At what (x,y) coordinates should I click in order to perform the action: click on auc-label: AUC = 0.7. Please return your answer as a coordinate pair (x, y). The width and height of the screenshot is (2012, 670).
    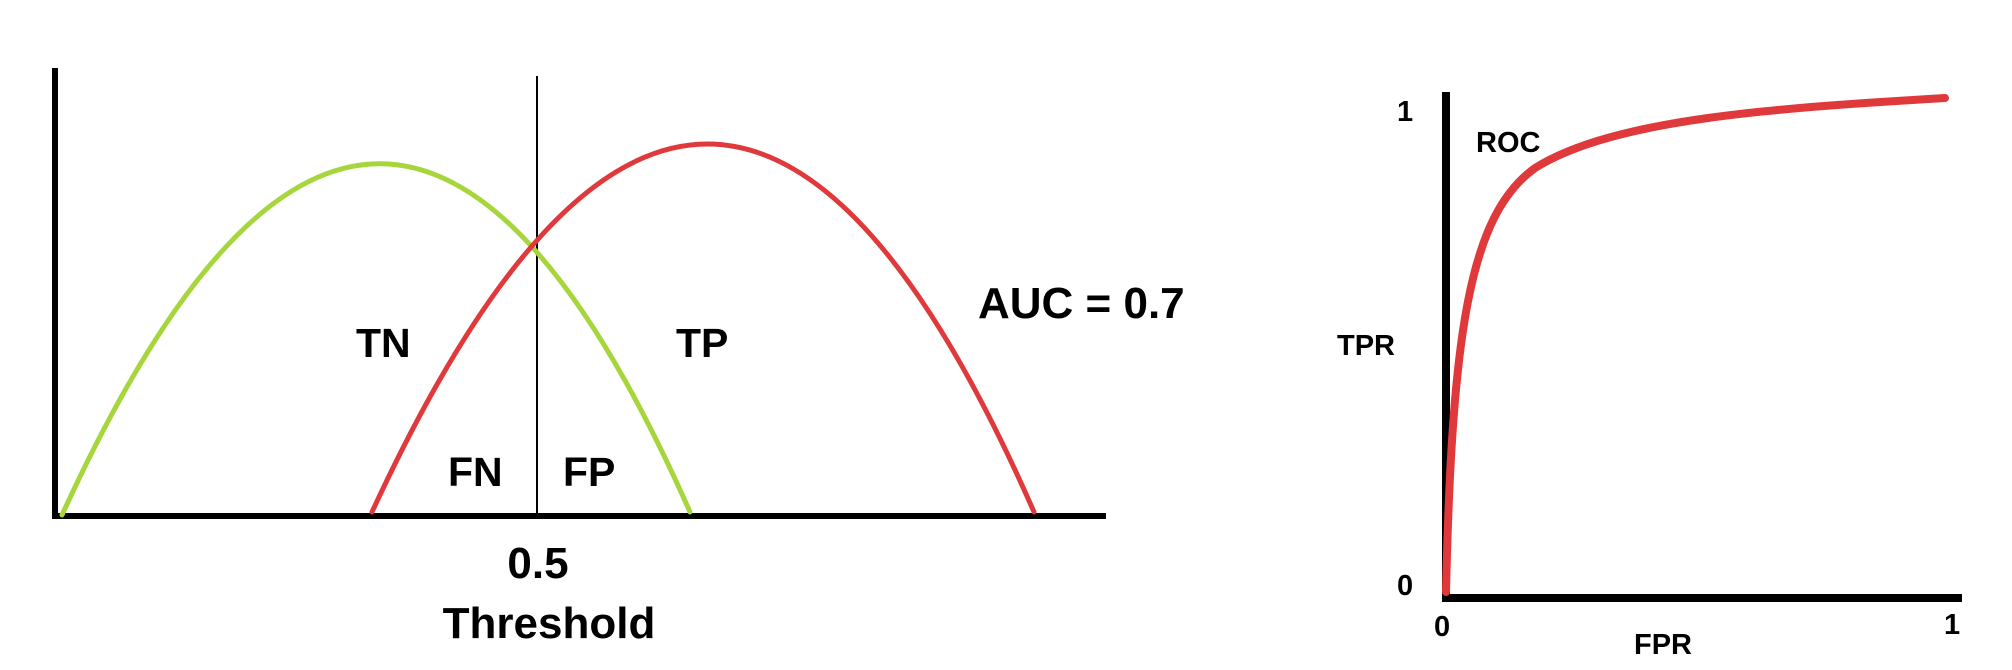
    Looking at the image, I should click on (1081, 303).